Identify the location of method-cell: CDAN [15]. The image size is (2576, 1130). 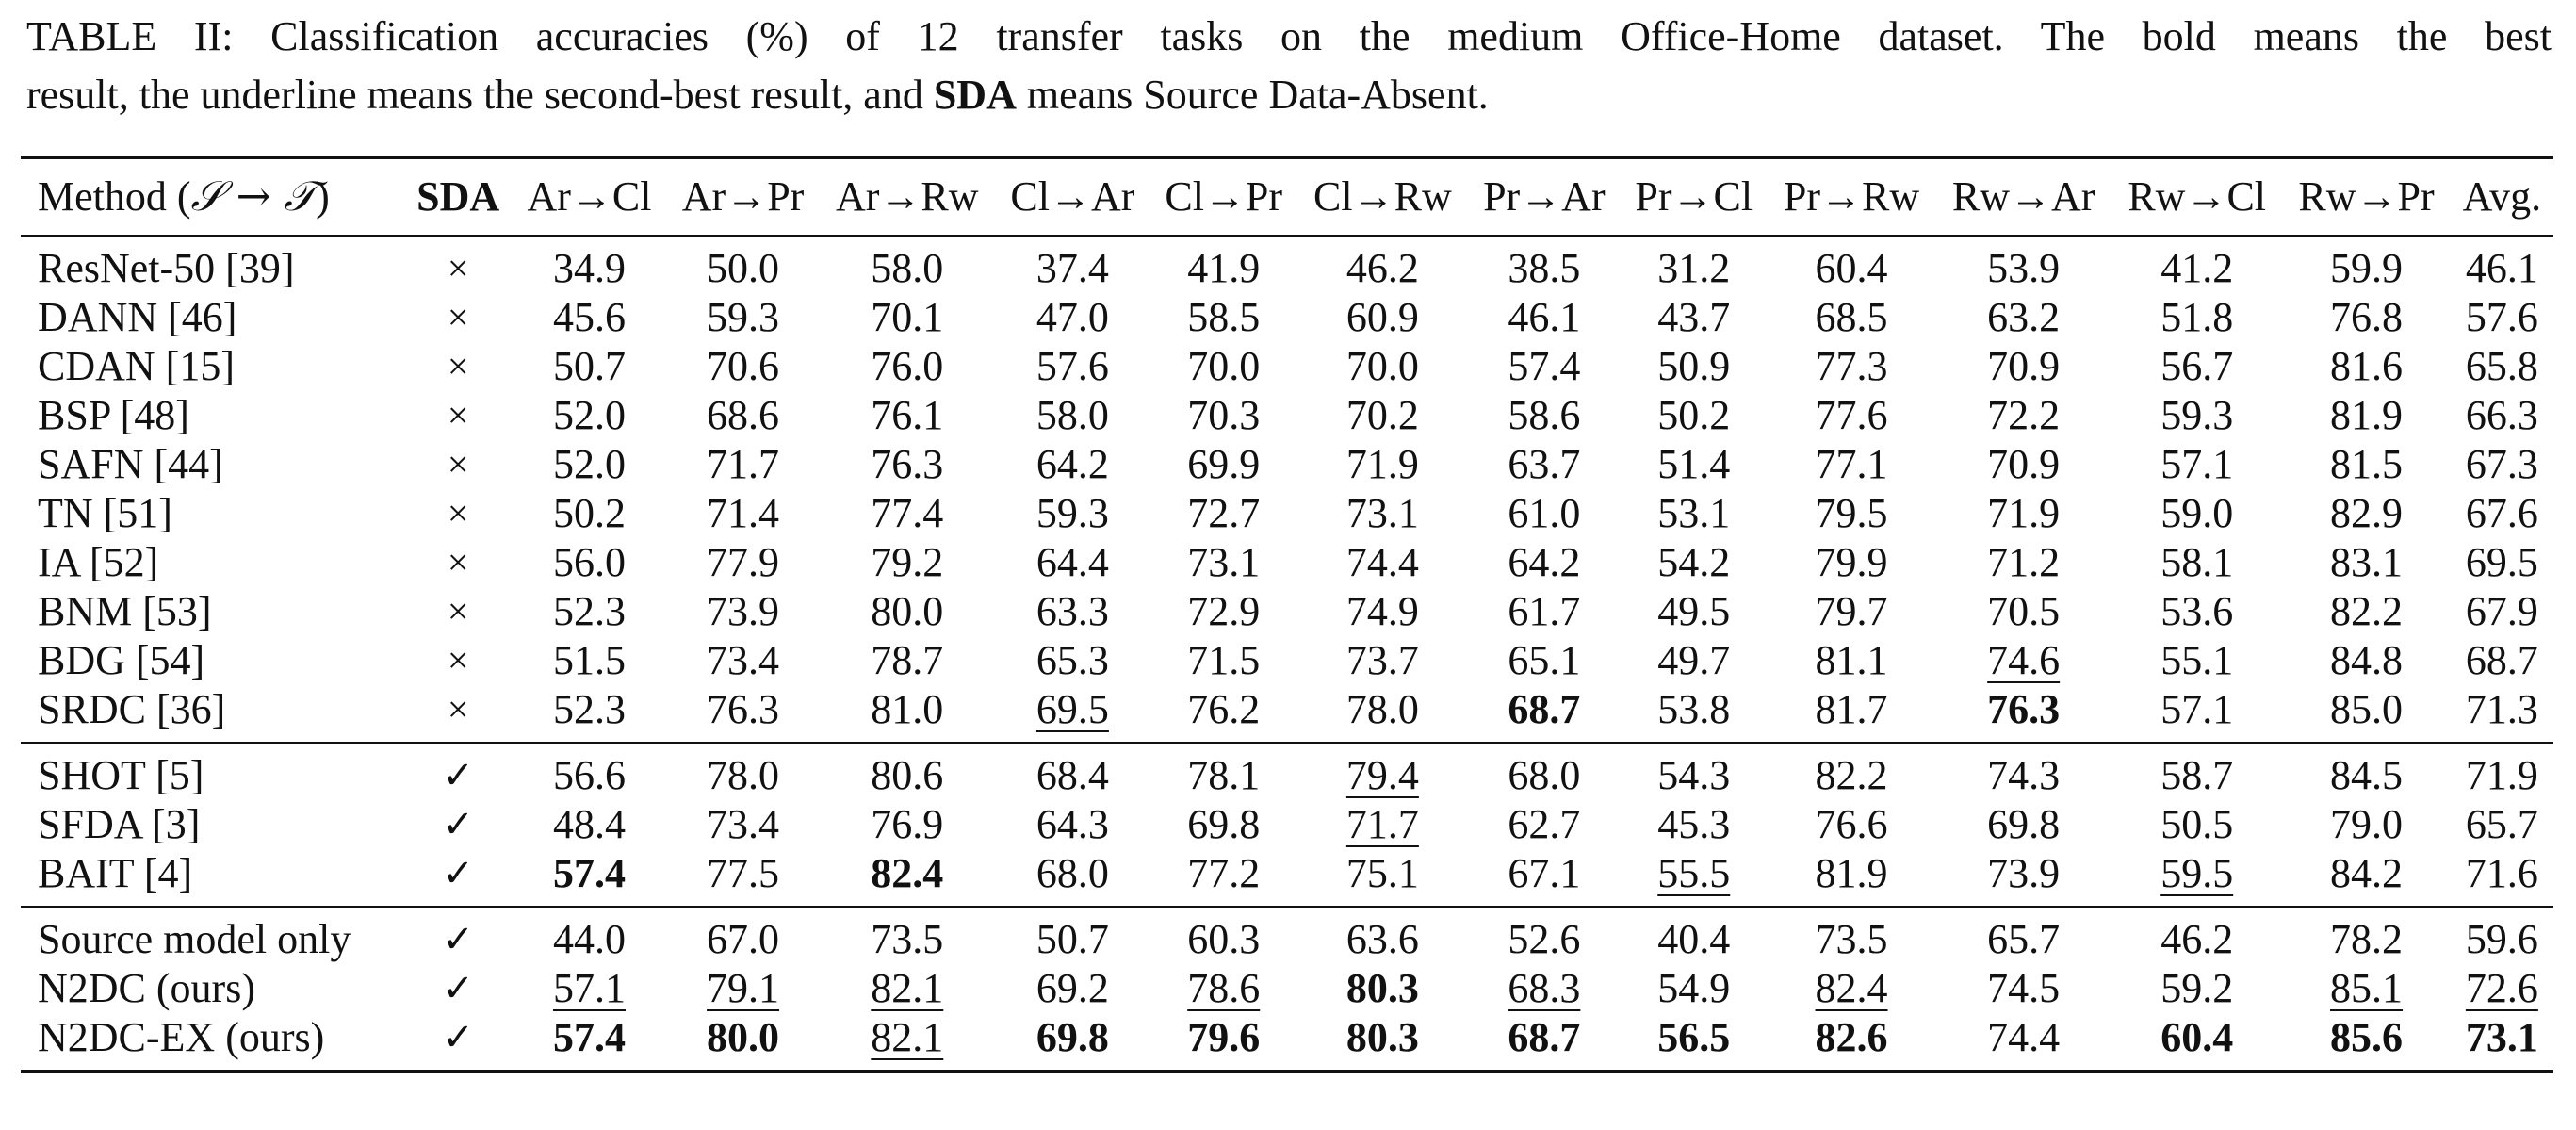
(136, 366).